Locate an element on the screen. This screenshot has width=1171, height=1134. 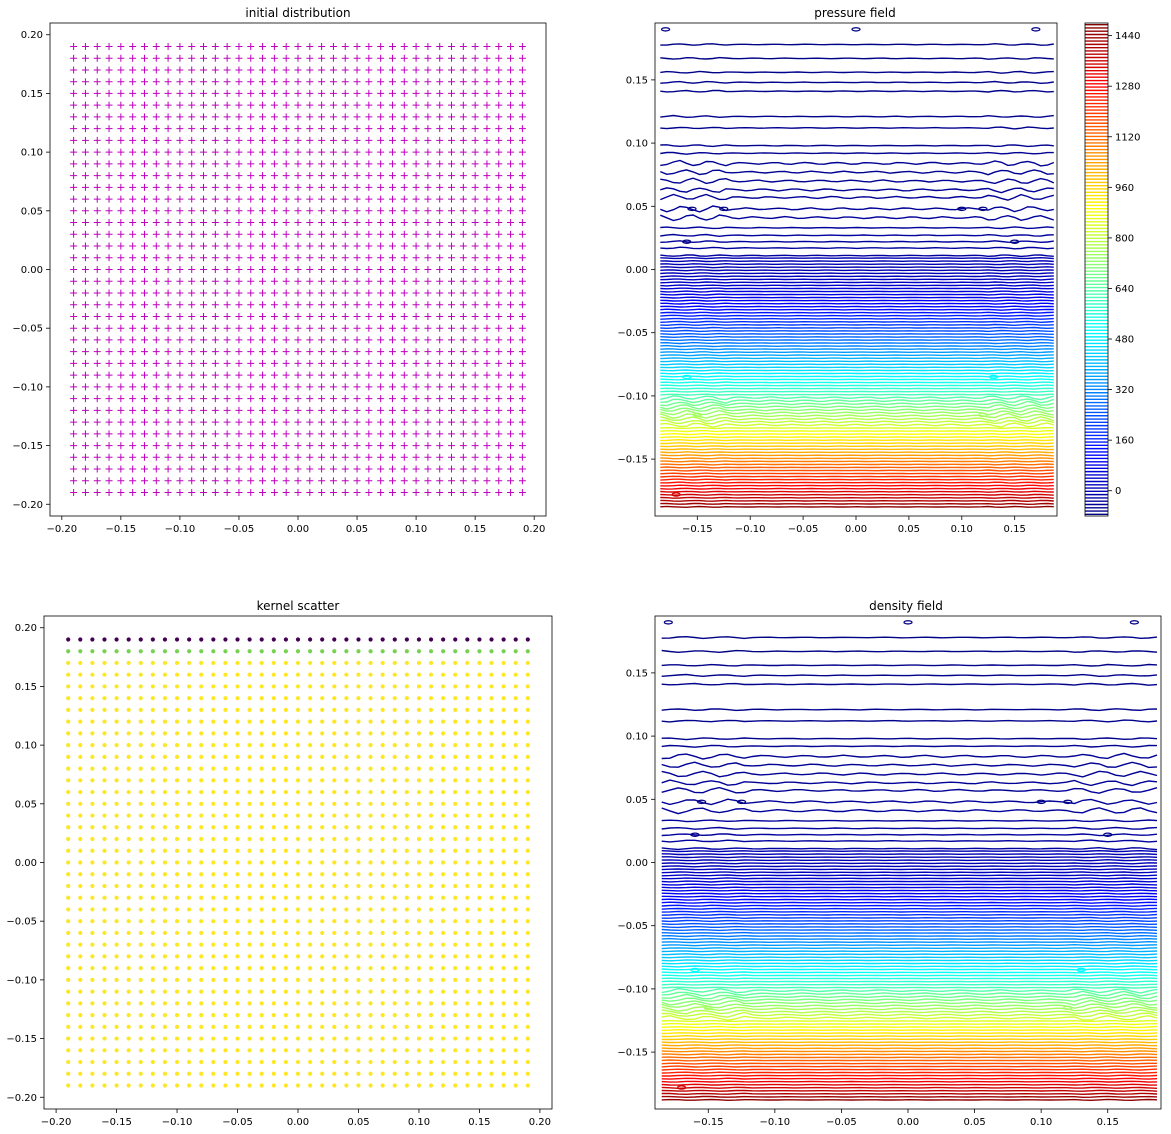
pressure-field-y-ticks: 0.150.100.050.00−0.05−0.10−0.15 is located at coordinates (636, 270).